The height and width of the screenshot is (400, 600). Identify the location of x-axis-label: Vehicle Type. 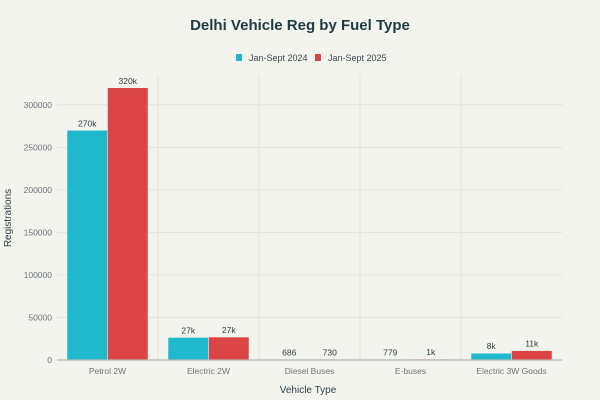
(308, 390).